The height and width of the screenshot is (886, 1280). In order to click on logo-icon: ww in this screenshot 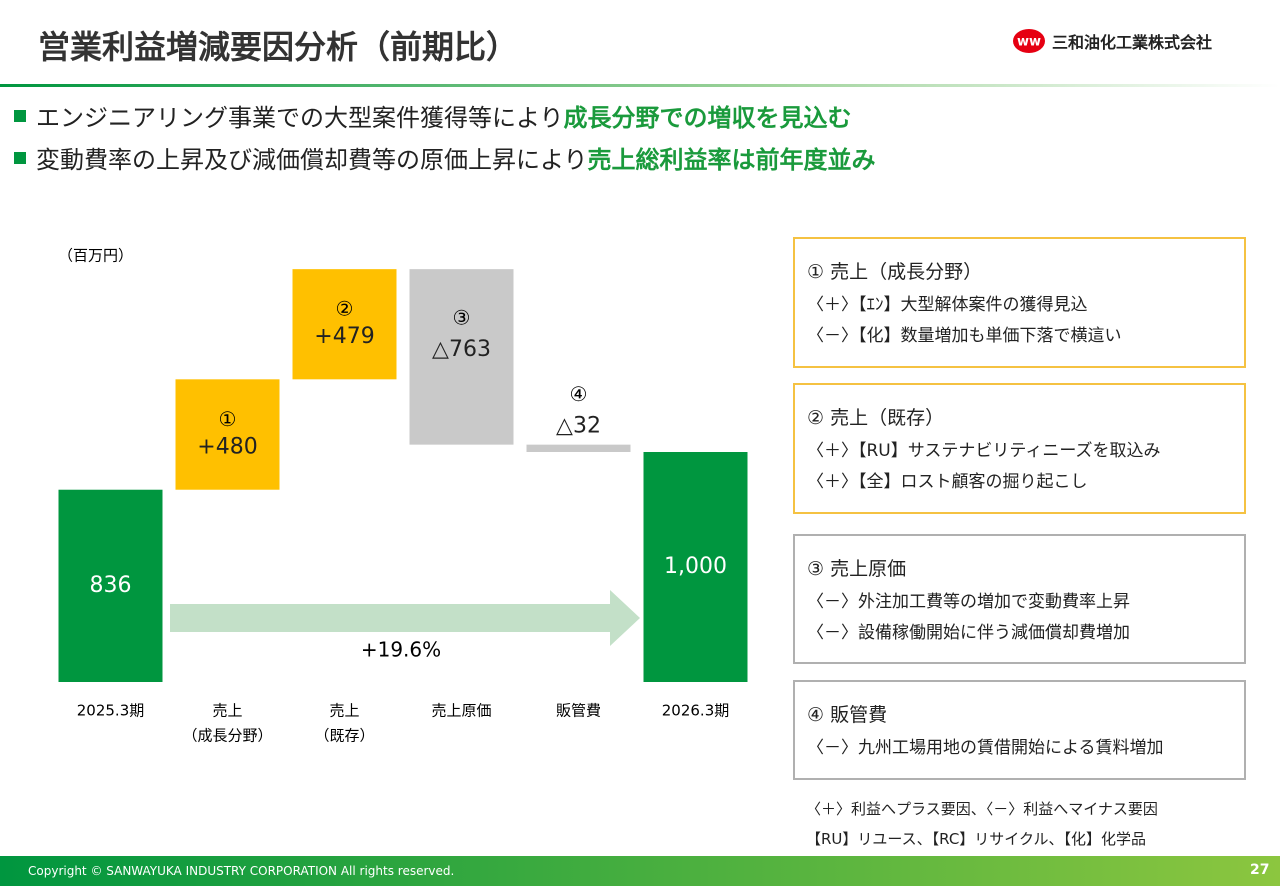, I will do `click(1029, 41)`.